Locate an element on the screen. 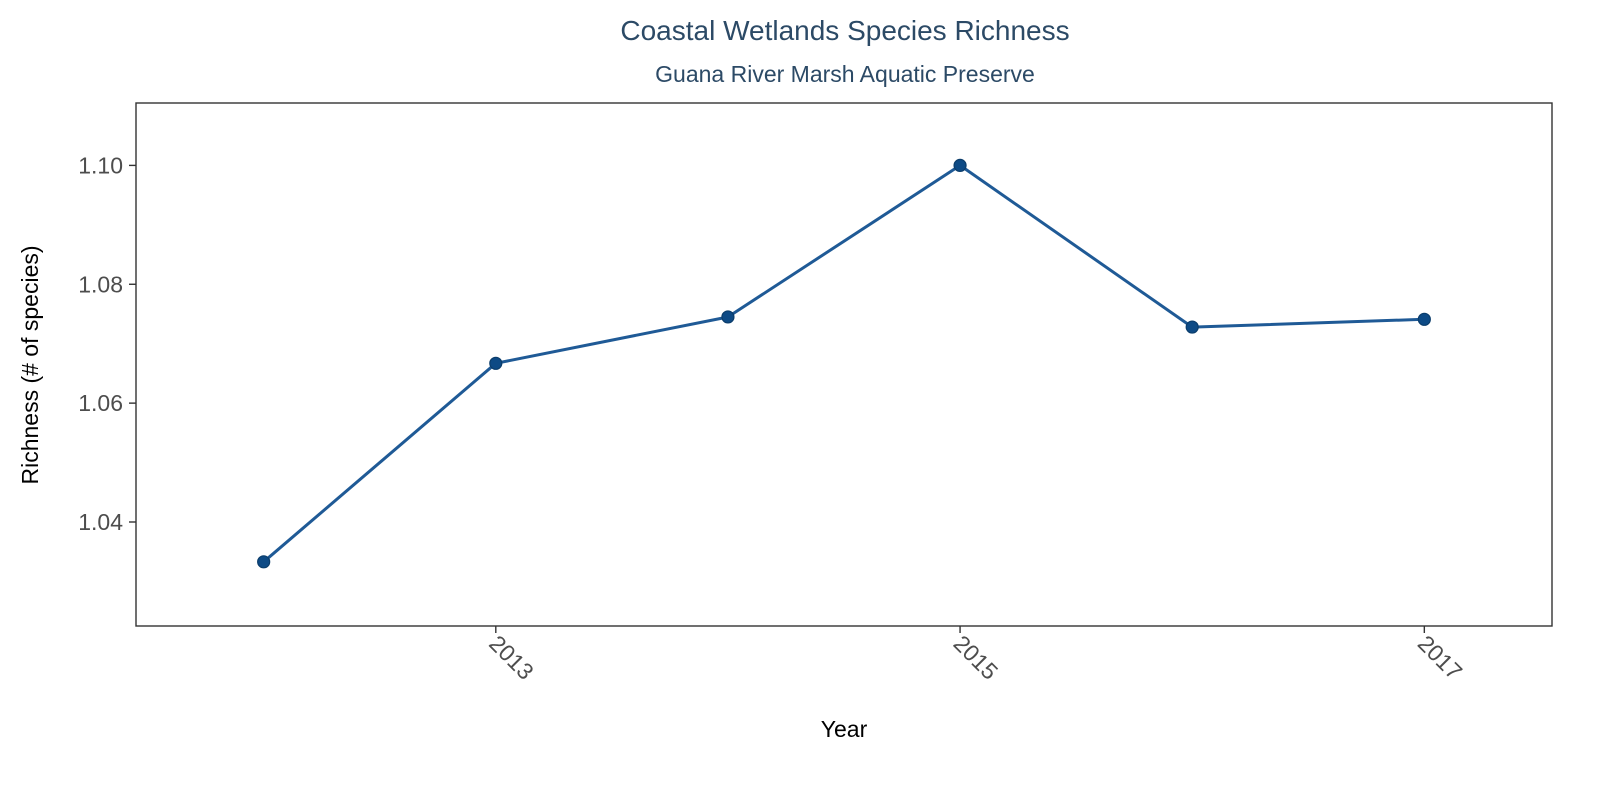 The width and height of the screenshot is (1600, 800). y-tick-label: 1.04 is located at coordinates (100, 522).